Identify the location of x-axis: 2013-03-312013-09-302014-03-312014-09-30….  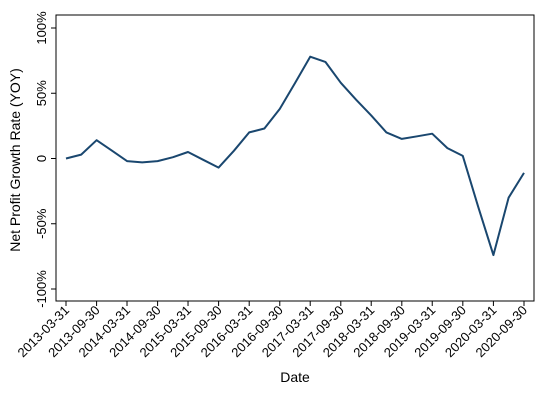
(272, 330).